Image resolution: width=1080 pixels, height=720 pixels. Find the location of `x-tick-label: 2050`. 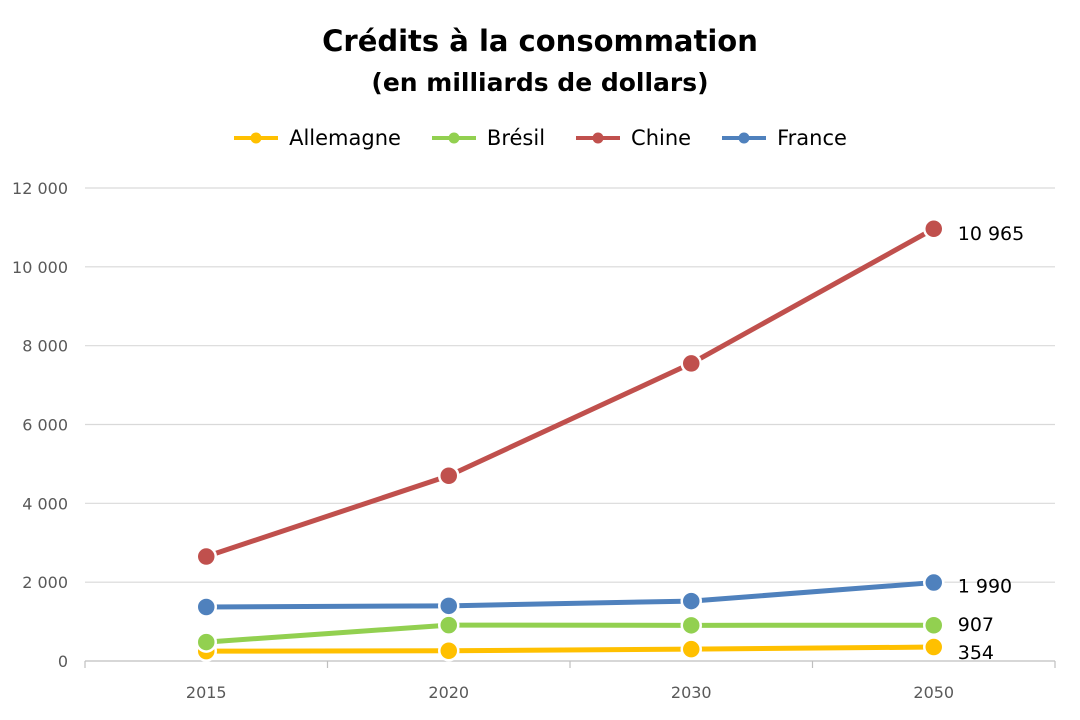

x-tick-label: 2050 is located at coordinates (933, 692).